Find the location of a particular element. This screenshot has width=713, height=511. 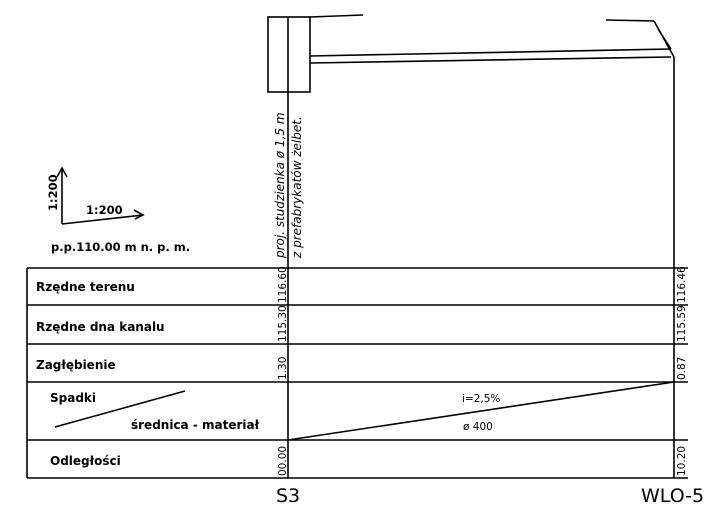

row-label-slope: Spadki is located at coordinates (73, 398).